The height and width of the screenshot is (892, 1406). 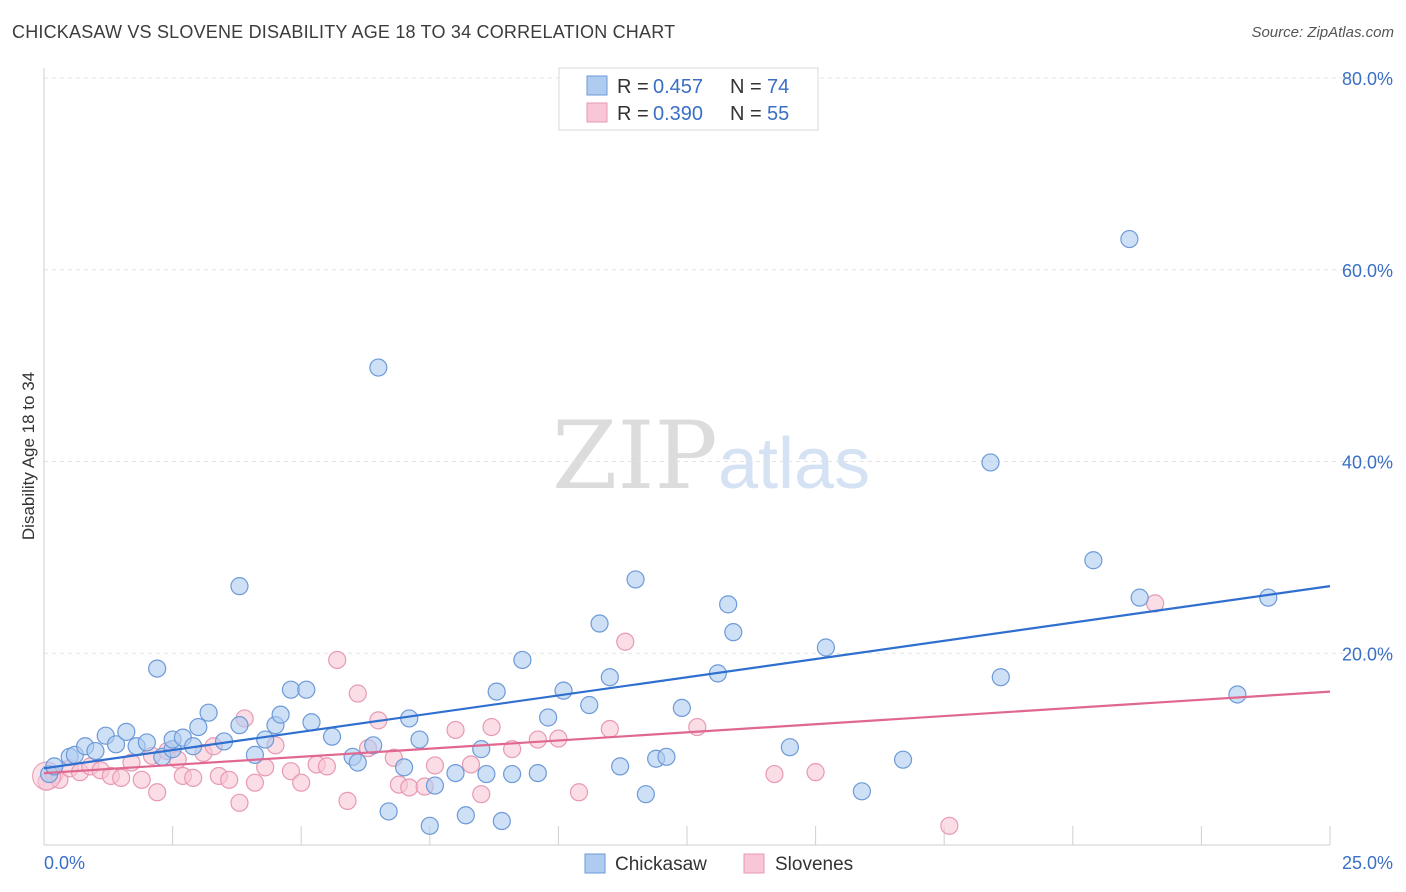 What do you see at coordinates (64, 863) in the screenshot?
I see `x-tick-label-min: 0.0%` at bounding box center [64, 863].